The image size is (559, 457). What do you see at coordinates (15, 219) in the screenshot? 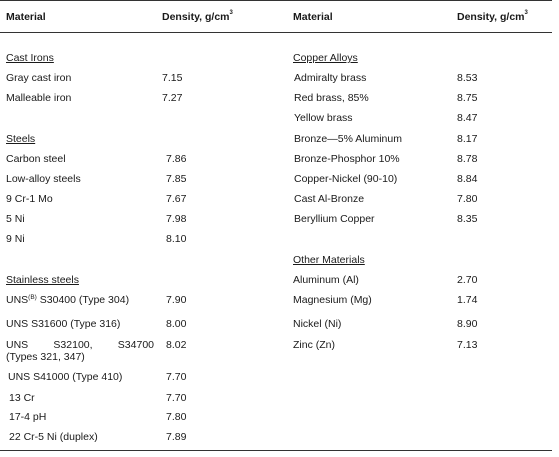
I see `material-name: 5 Ni` at bounding box center [15, 219].